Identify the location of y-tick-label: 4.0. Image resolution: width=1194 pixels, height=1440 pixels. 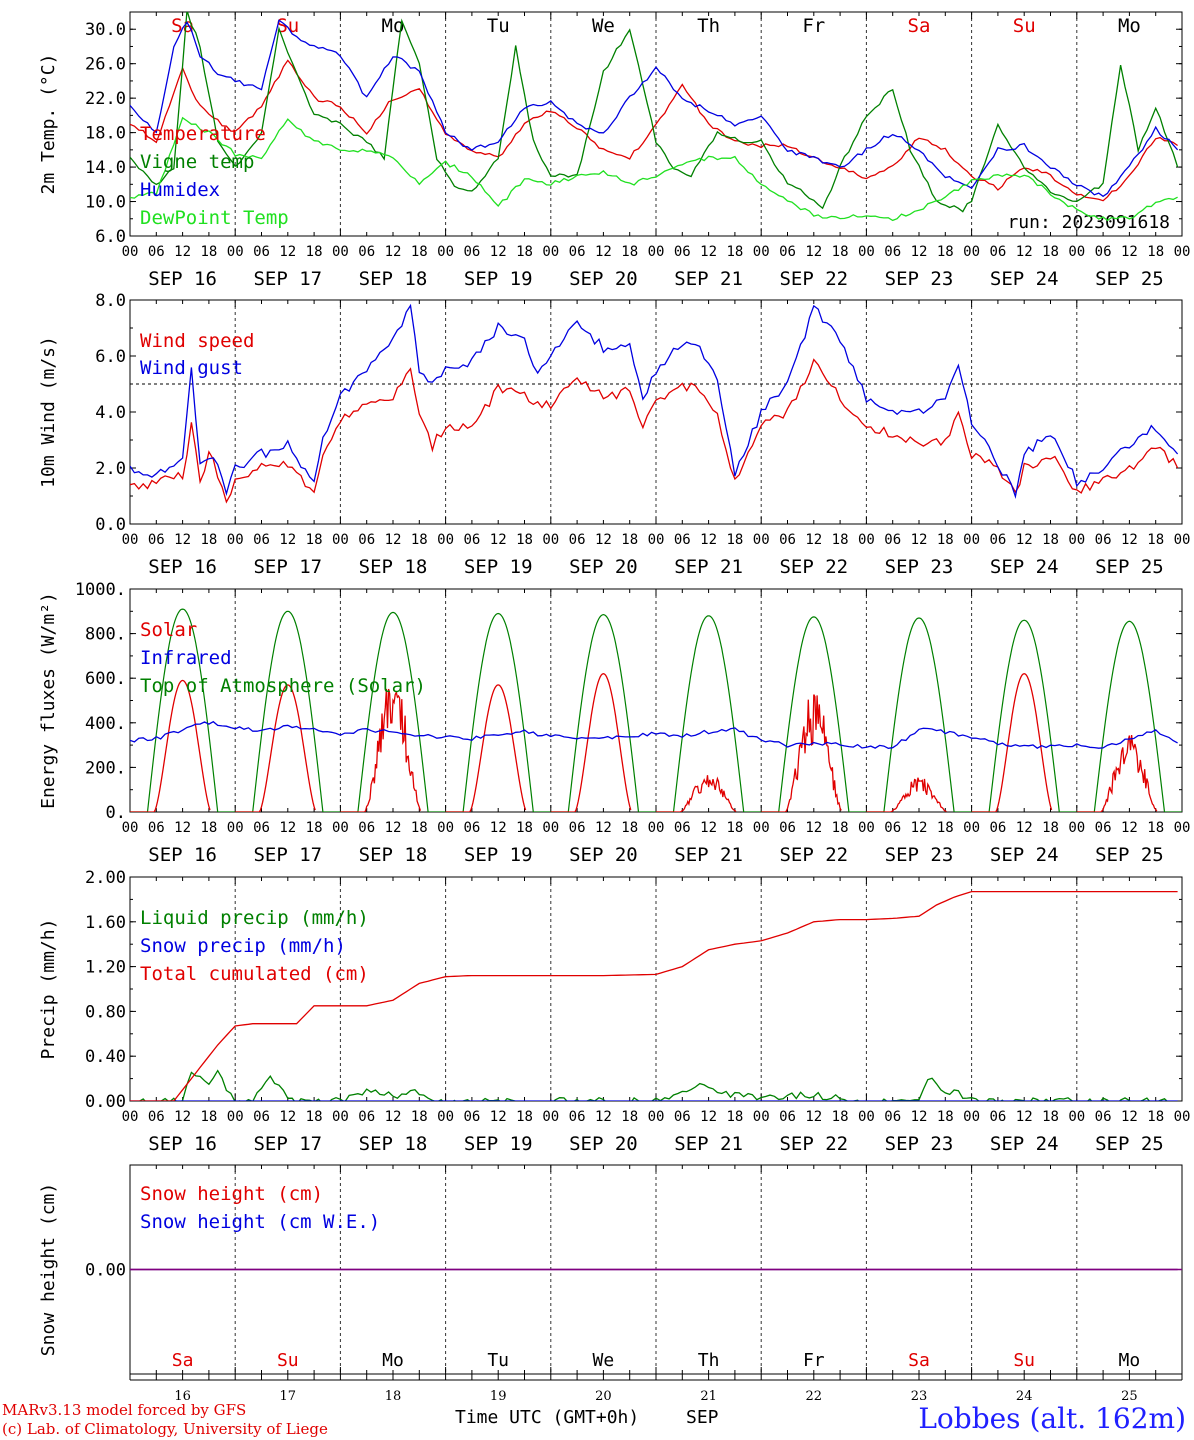
(110, 413).